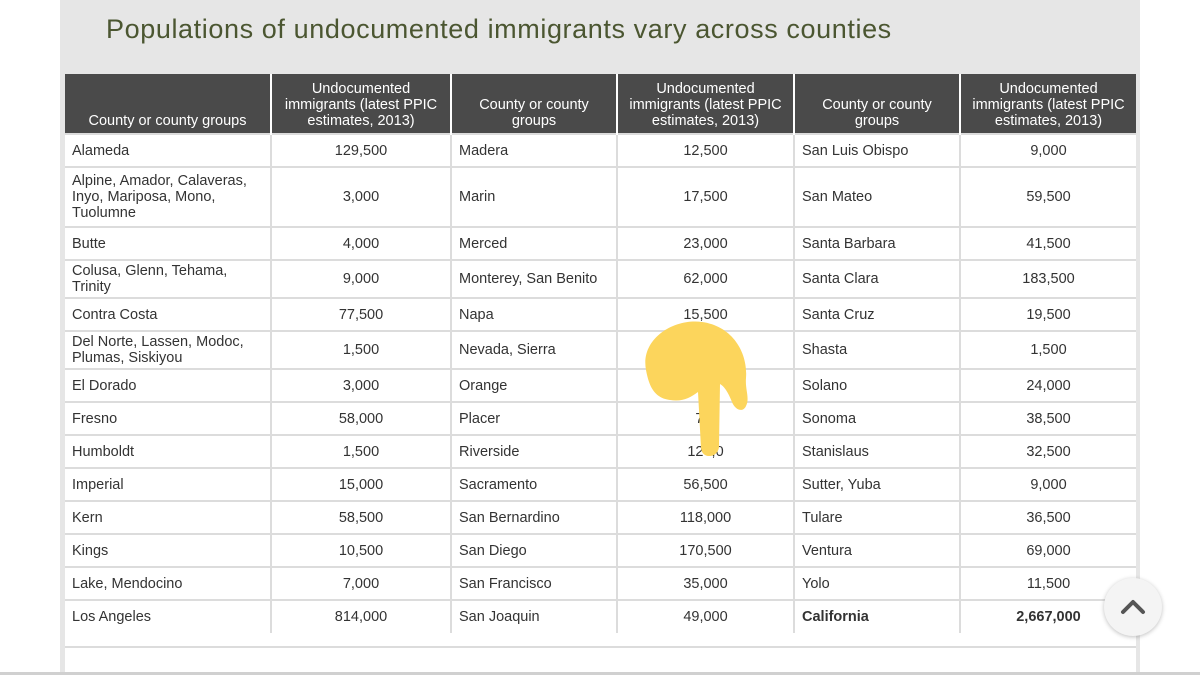 The image size is (1200, 677). I want to click on chevron-up-icon, so click(1133, 607).